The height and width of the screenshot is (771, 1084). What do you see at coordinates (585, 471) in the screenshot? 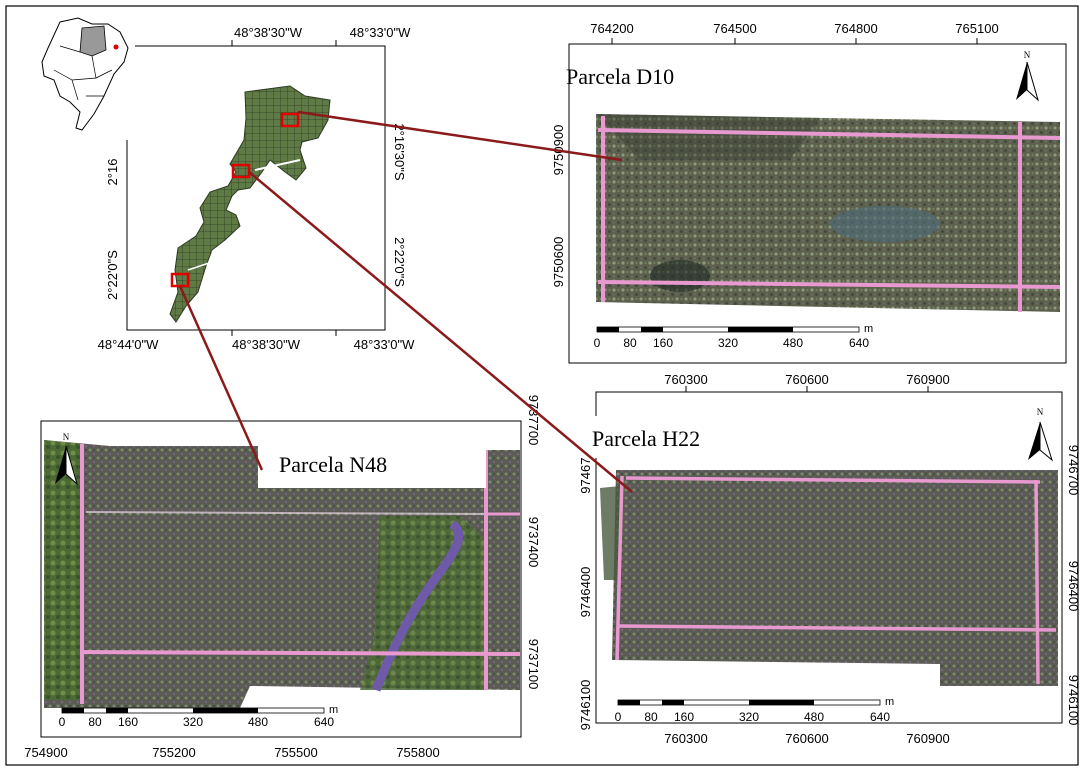
I see `h22-left-tick: 974670` at bounding box center [585, 471].